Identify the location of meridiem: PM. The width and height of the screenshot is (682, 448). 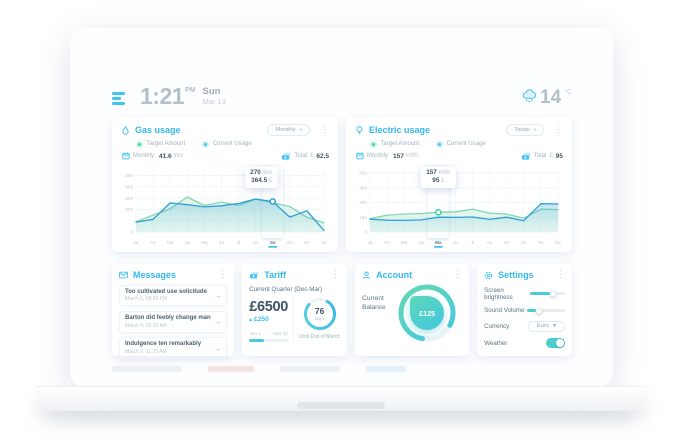
(190, 90).